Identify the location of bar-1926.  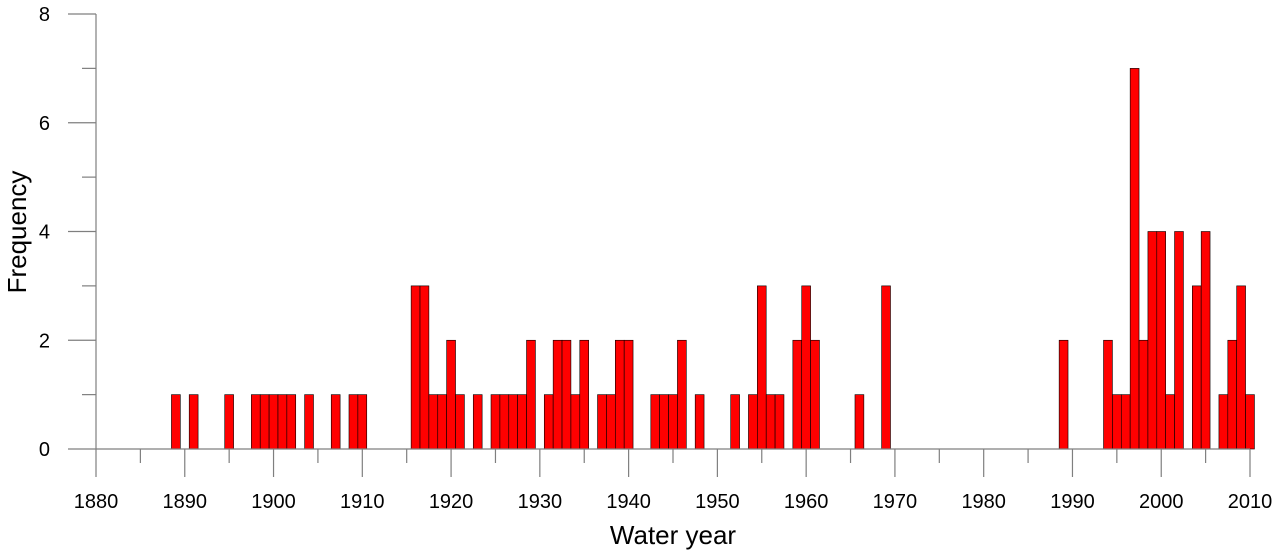
(504, 422).